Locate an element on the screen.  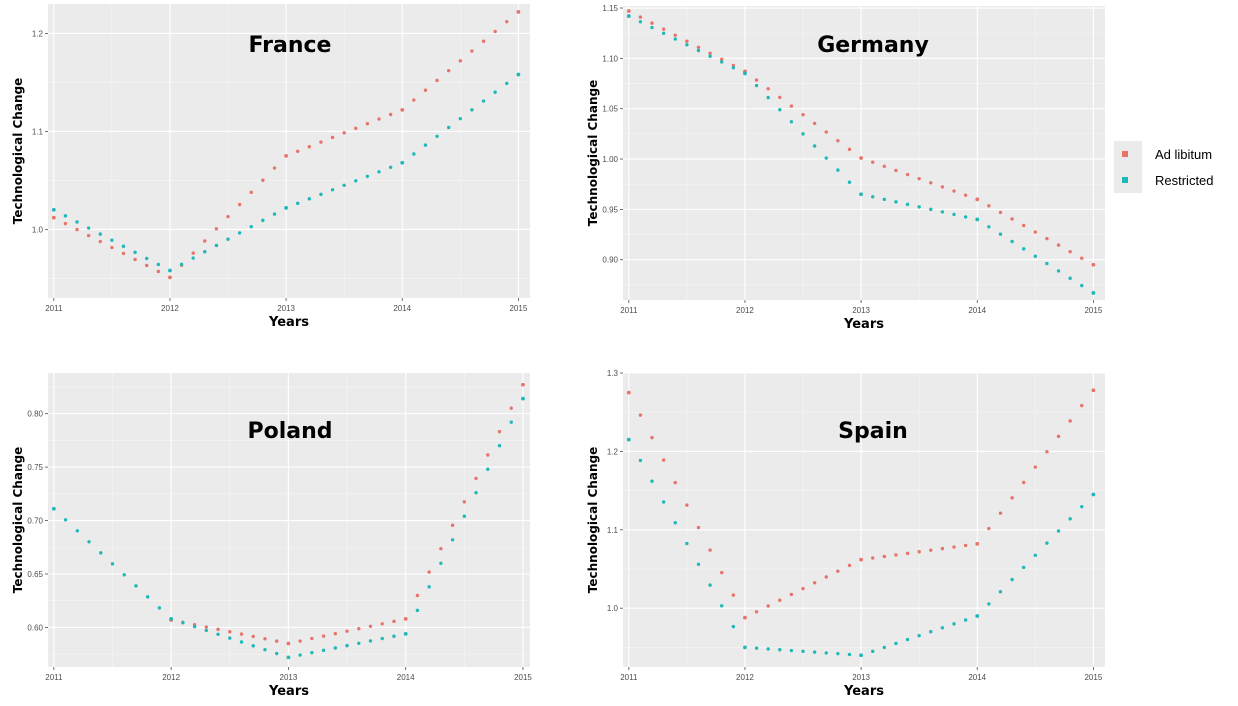
y-tick-label: 0.70 is located at coordinates (35, 521).